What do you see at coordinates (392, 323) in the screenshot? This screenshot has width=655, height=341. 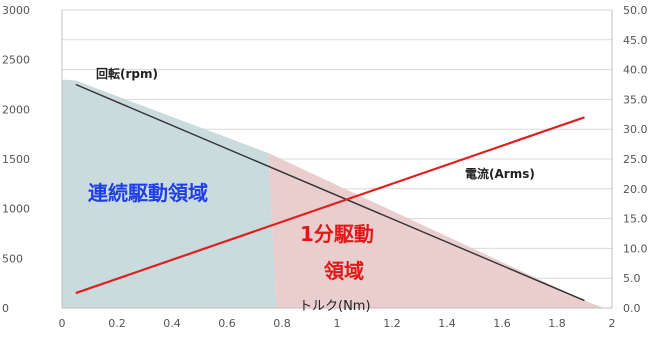 I see `x-tick-label: 1.2` at bounding box center [392, 323].